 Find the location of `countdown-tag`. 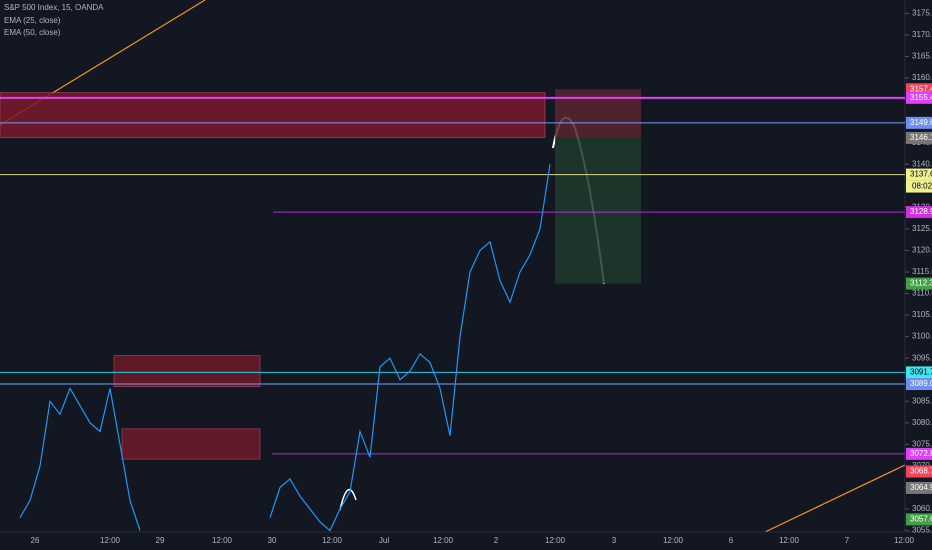

countdown-tag is located at coordinates (919, 186).